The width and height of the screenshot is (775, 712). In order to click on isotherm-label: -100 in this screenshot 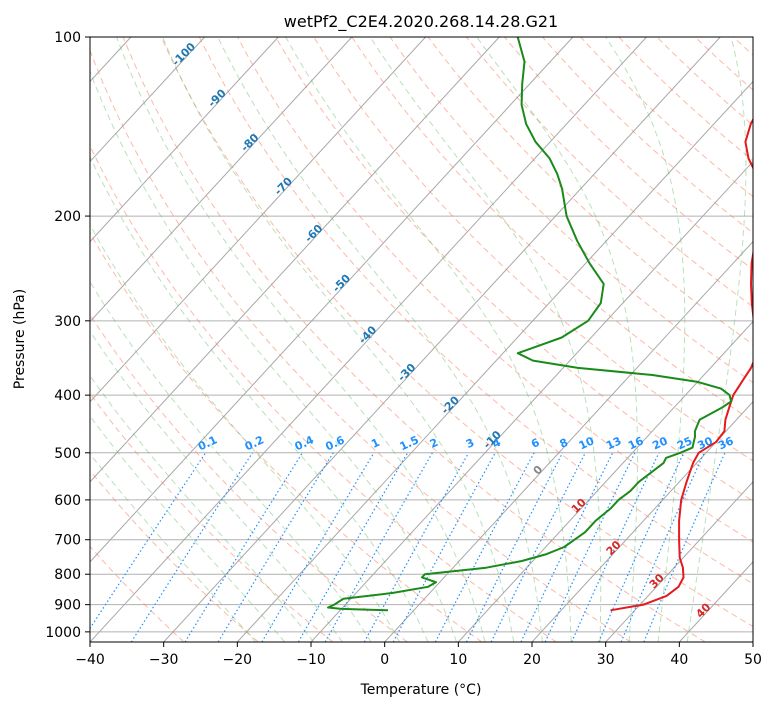, I will do `click(184, 54)`.